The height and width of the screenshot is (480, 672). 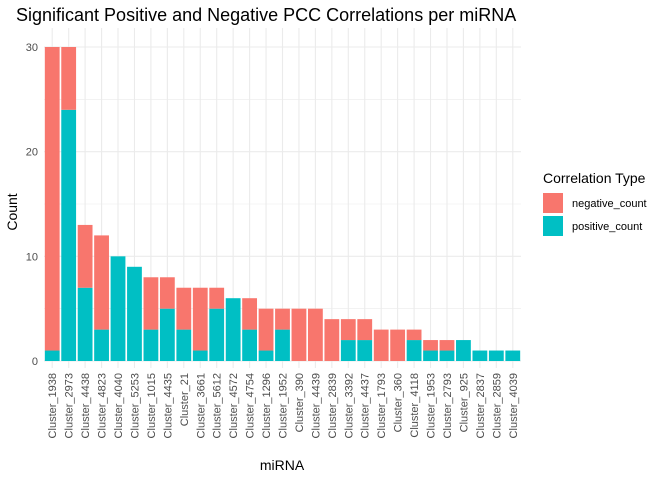 What do you see at coordinates (300, 402) in the screenshot?
I see `x-tick-label: Cluster_390` at bounding box center [300, 402].